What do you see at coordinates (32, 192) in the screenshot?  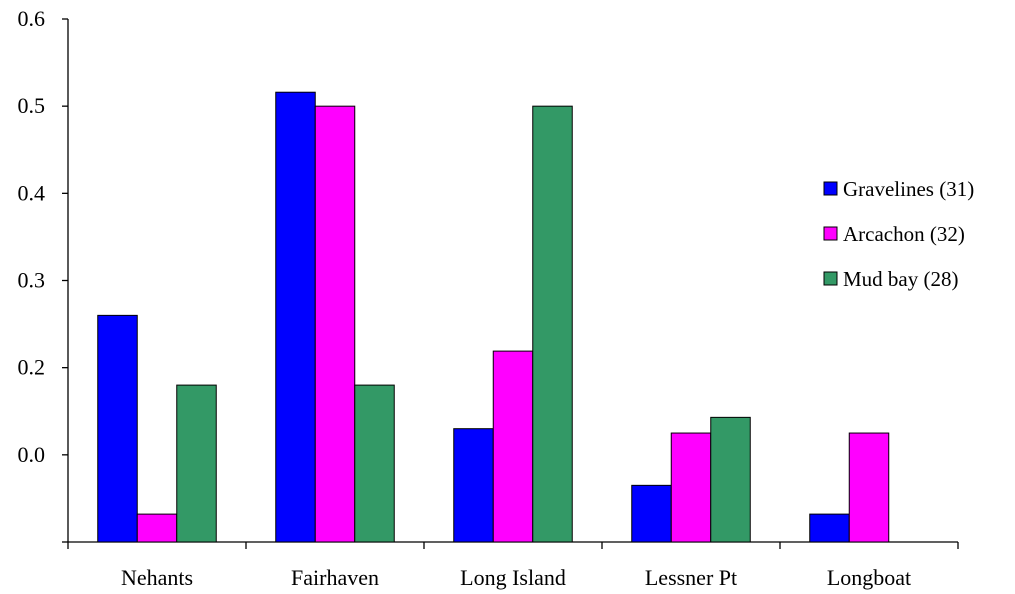 I see `y-tick-label: 0.4` at bounding box center [32, 192].